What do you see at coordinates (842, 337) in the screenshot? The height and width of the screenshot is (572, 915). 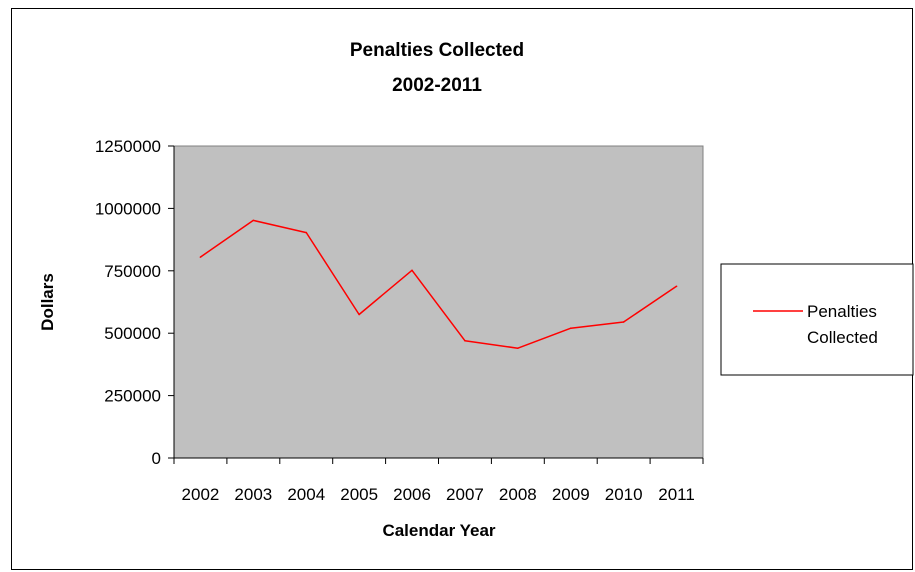 I see `legend-label-line-2: Collected` at bounding box center [842, 337].